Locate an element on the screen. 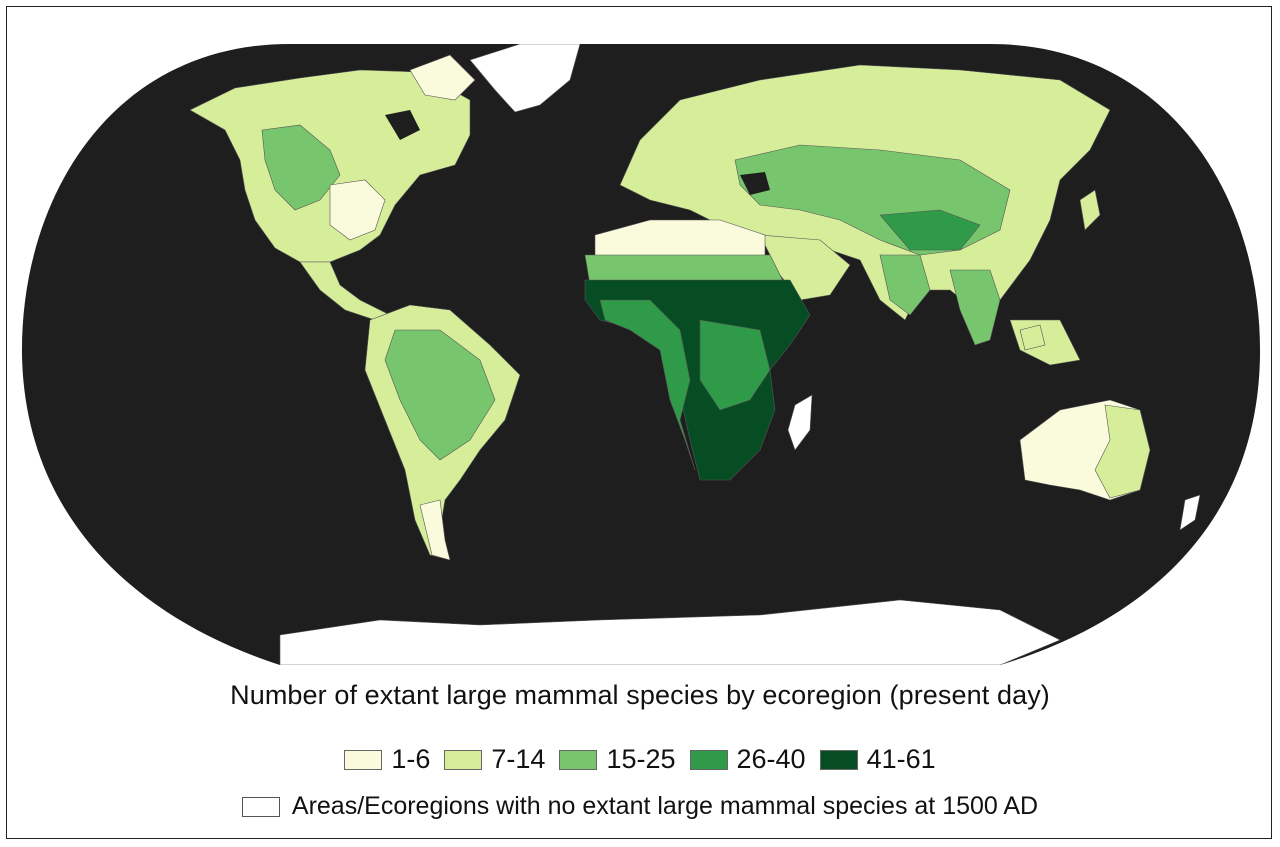 Image resolution: width=1280 pixels, height=847 pixels. antarctica is located at coordinates (670, 632).